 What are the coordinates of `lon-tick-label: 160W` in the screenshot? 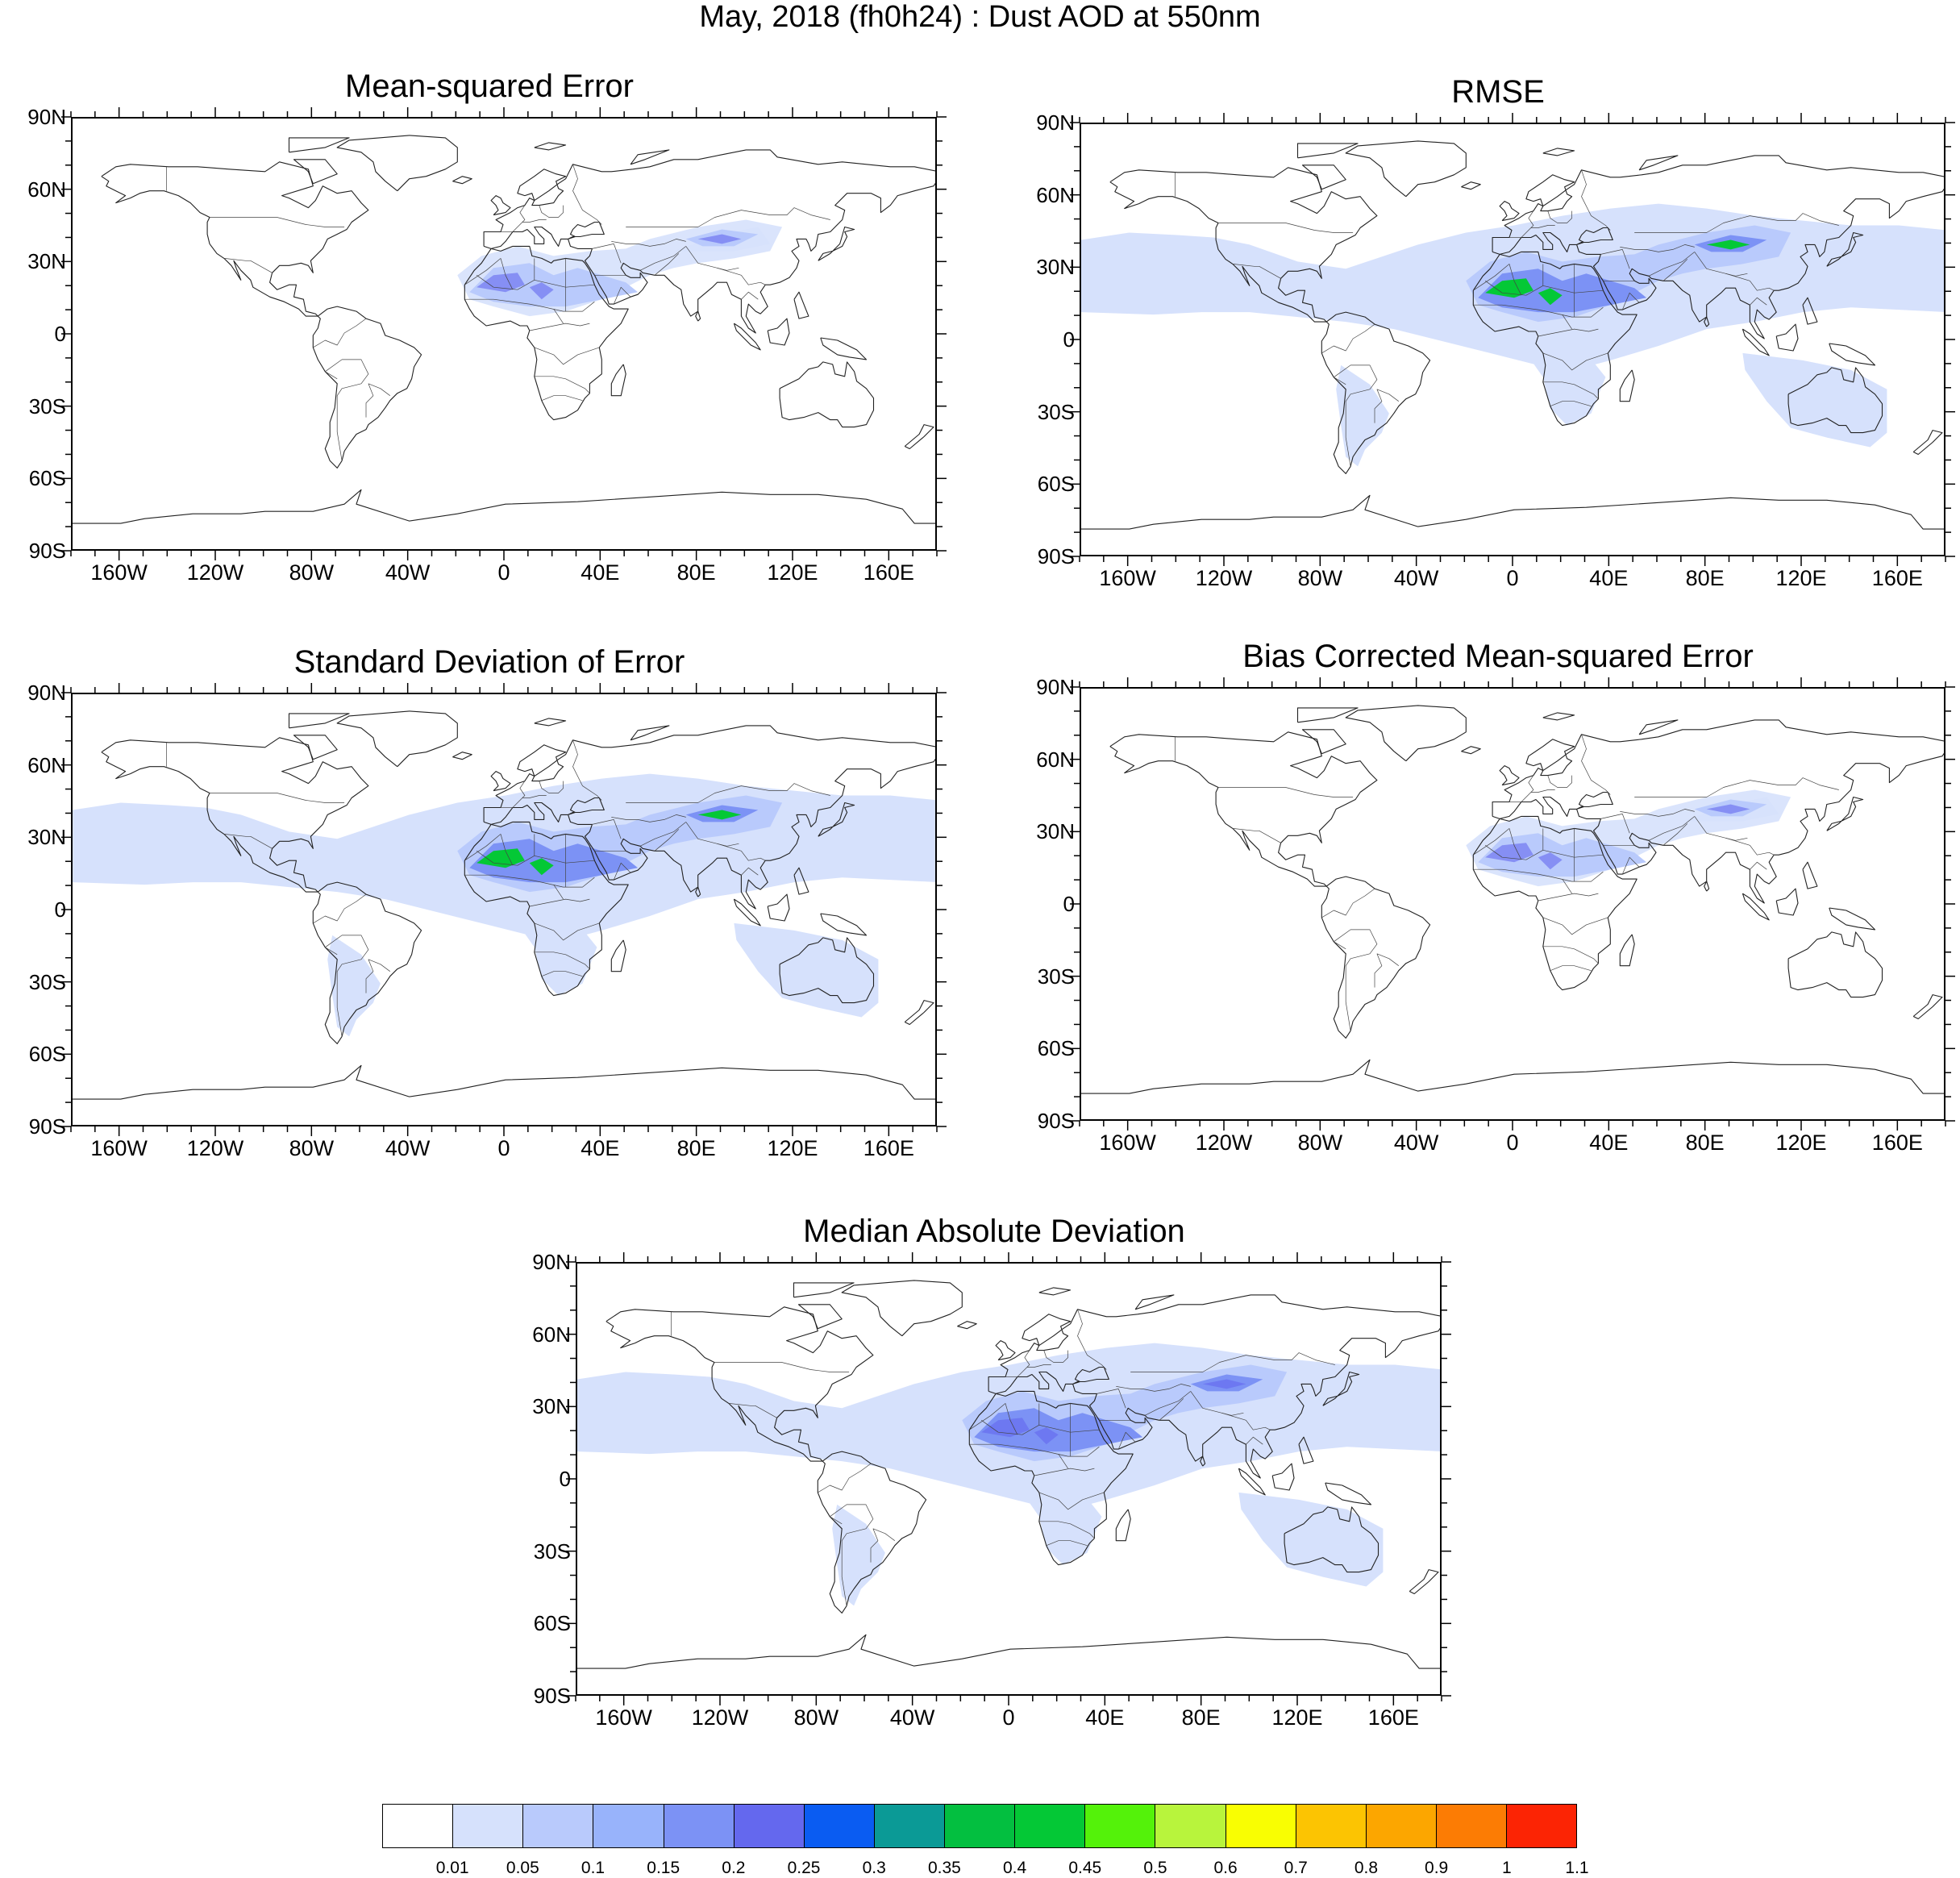 It's located at (1127, 1143).